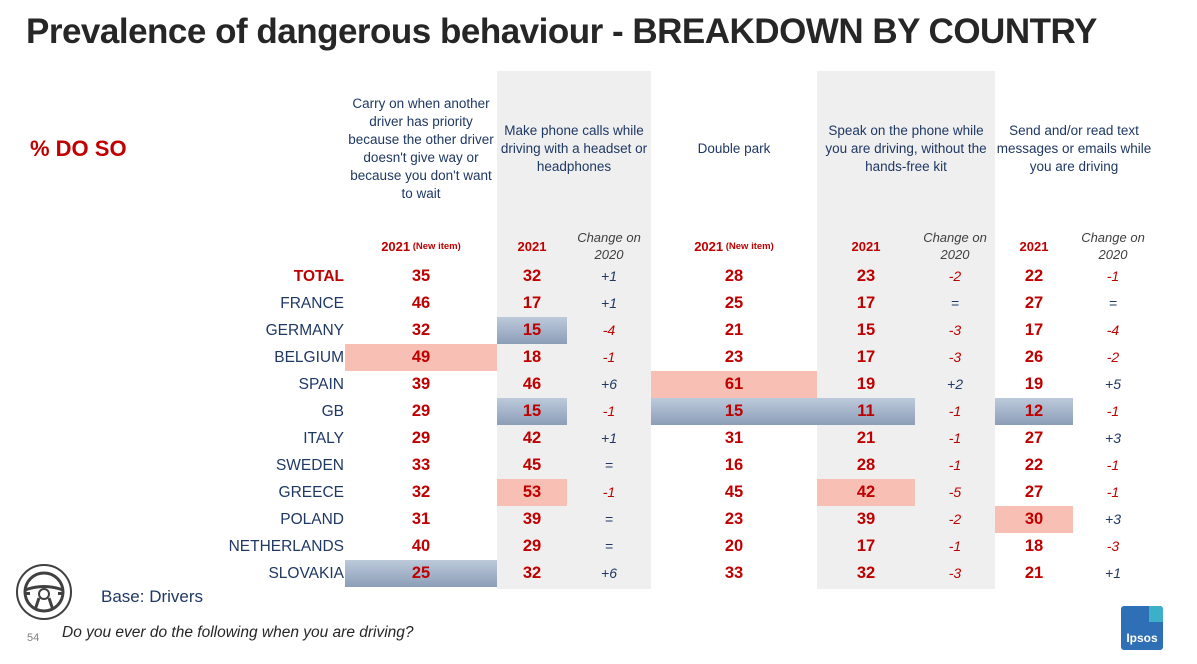  What do you see at coordinates (1034, 276) in the screenshot?
I see `value-cell: 22` at bounding box center [1034, 276].